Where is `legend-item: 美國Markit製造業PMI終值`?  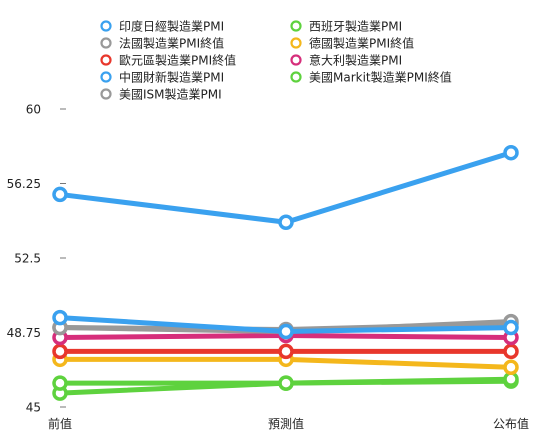 legend-item: 美國Markit製造業PMI終值 is located at coordinates (371, 77).